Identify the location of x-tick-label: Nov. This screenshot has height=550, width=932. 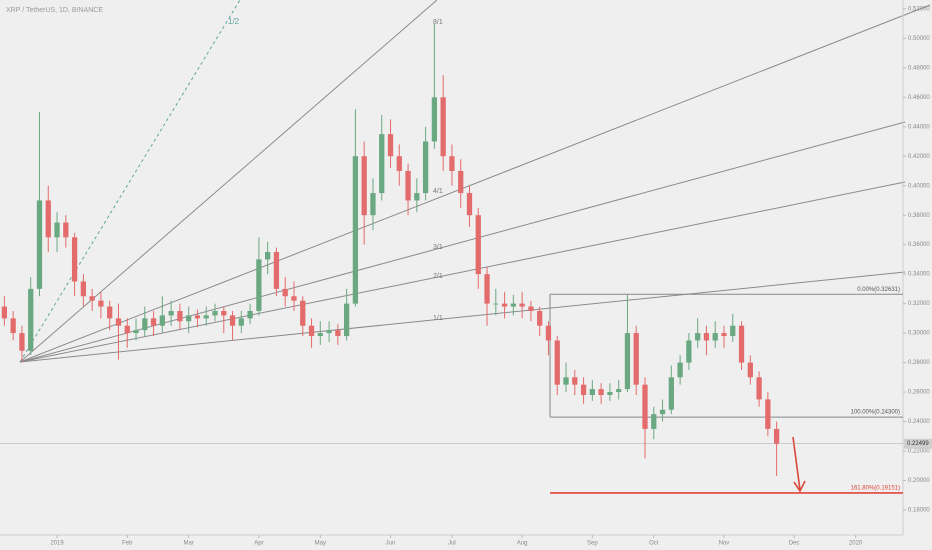
(724, 544).